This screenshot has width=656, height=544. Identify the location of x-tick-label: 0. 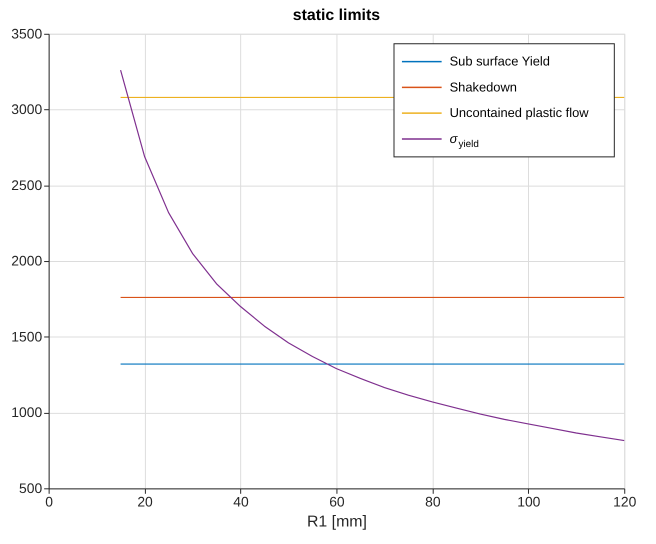
(49, 502).